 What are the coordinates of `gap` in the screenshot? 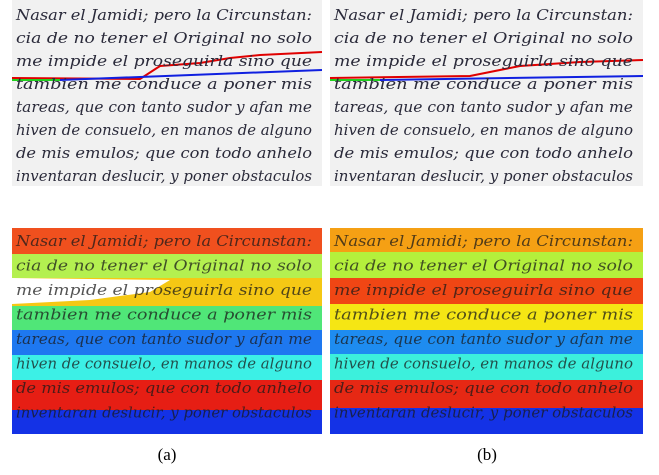 It's located at (91, 291).